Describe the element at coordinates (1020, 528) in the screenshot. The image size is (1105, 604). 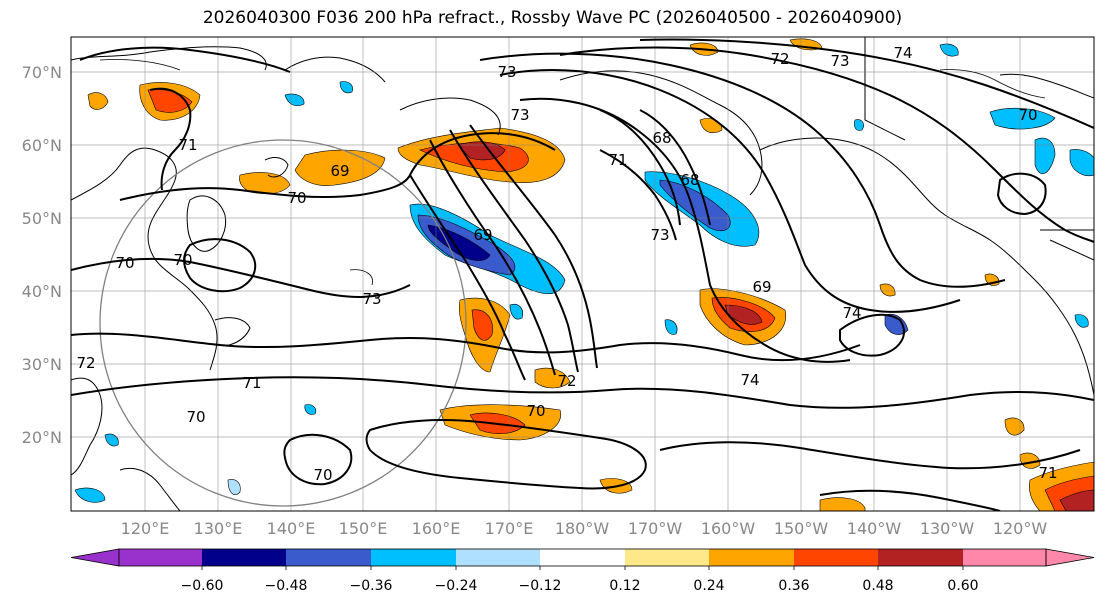
I see `lon-label: 120°W` at that location.